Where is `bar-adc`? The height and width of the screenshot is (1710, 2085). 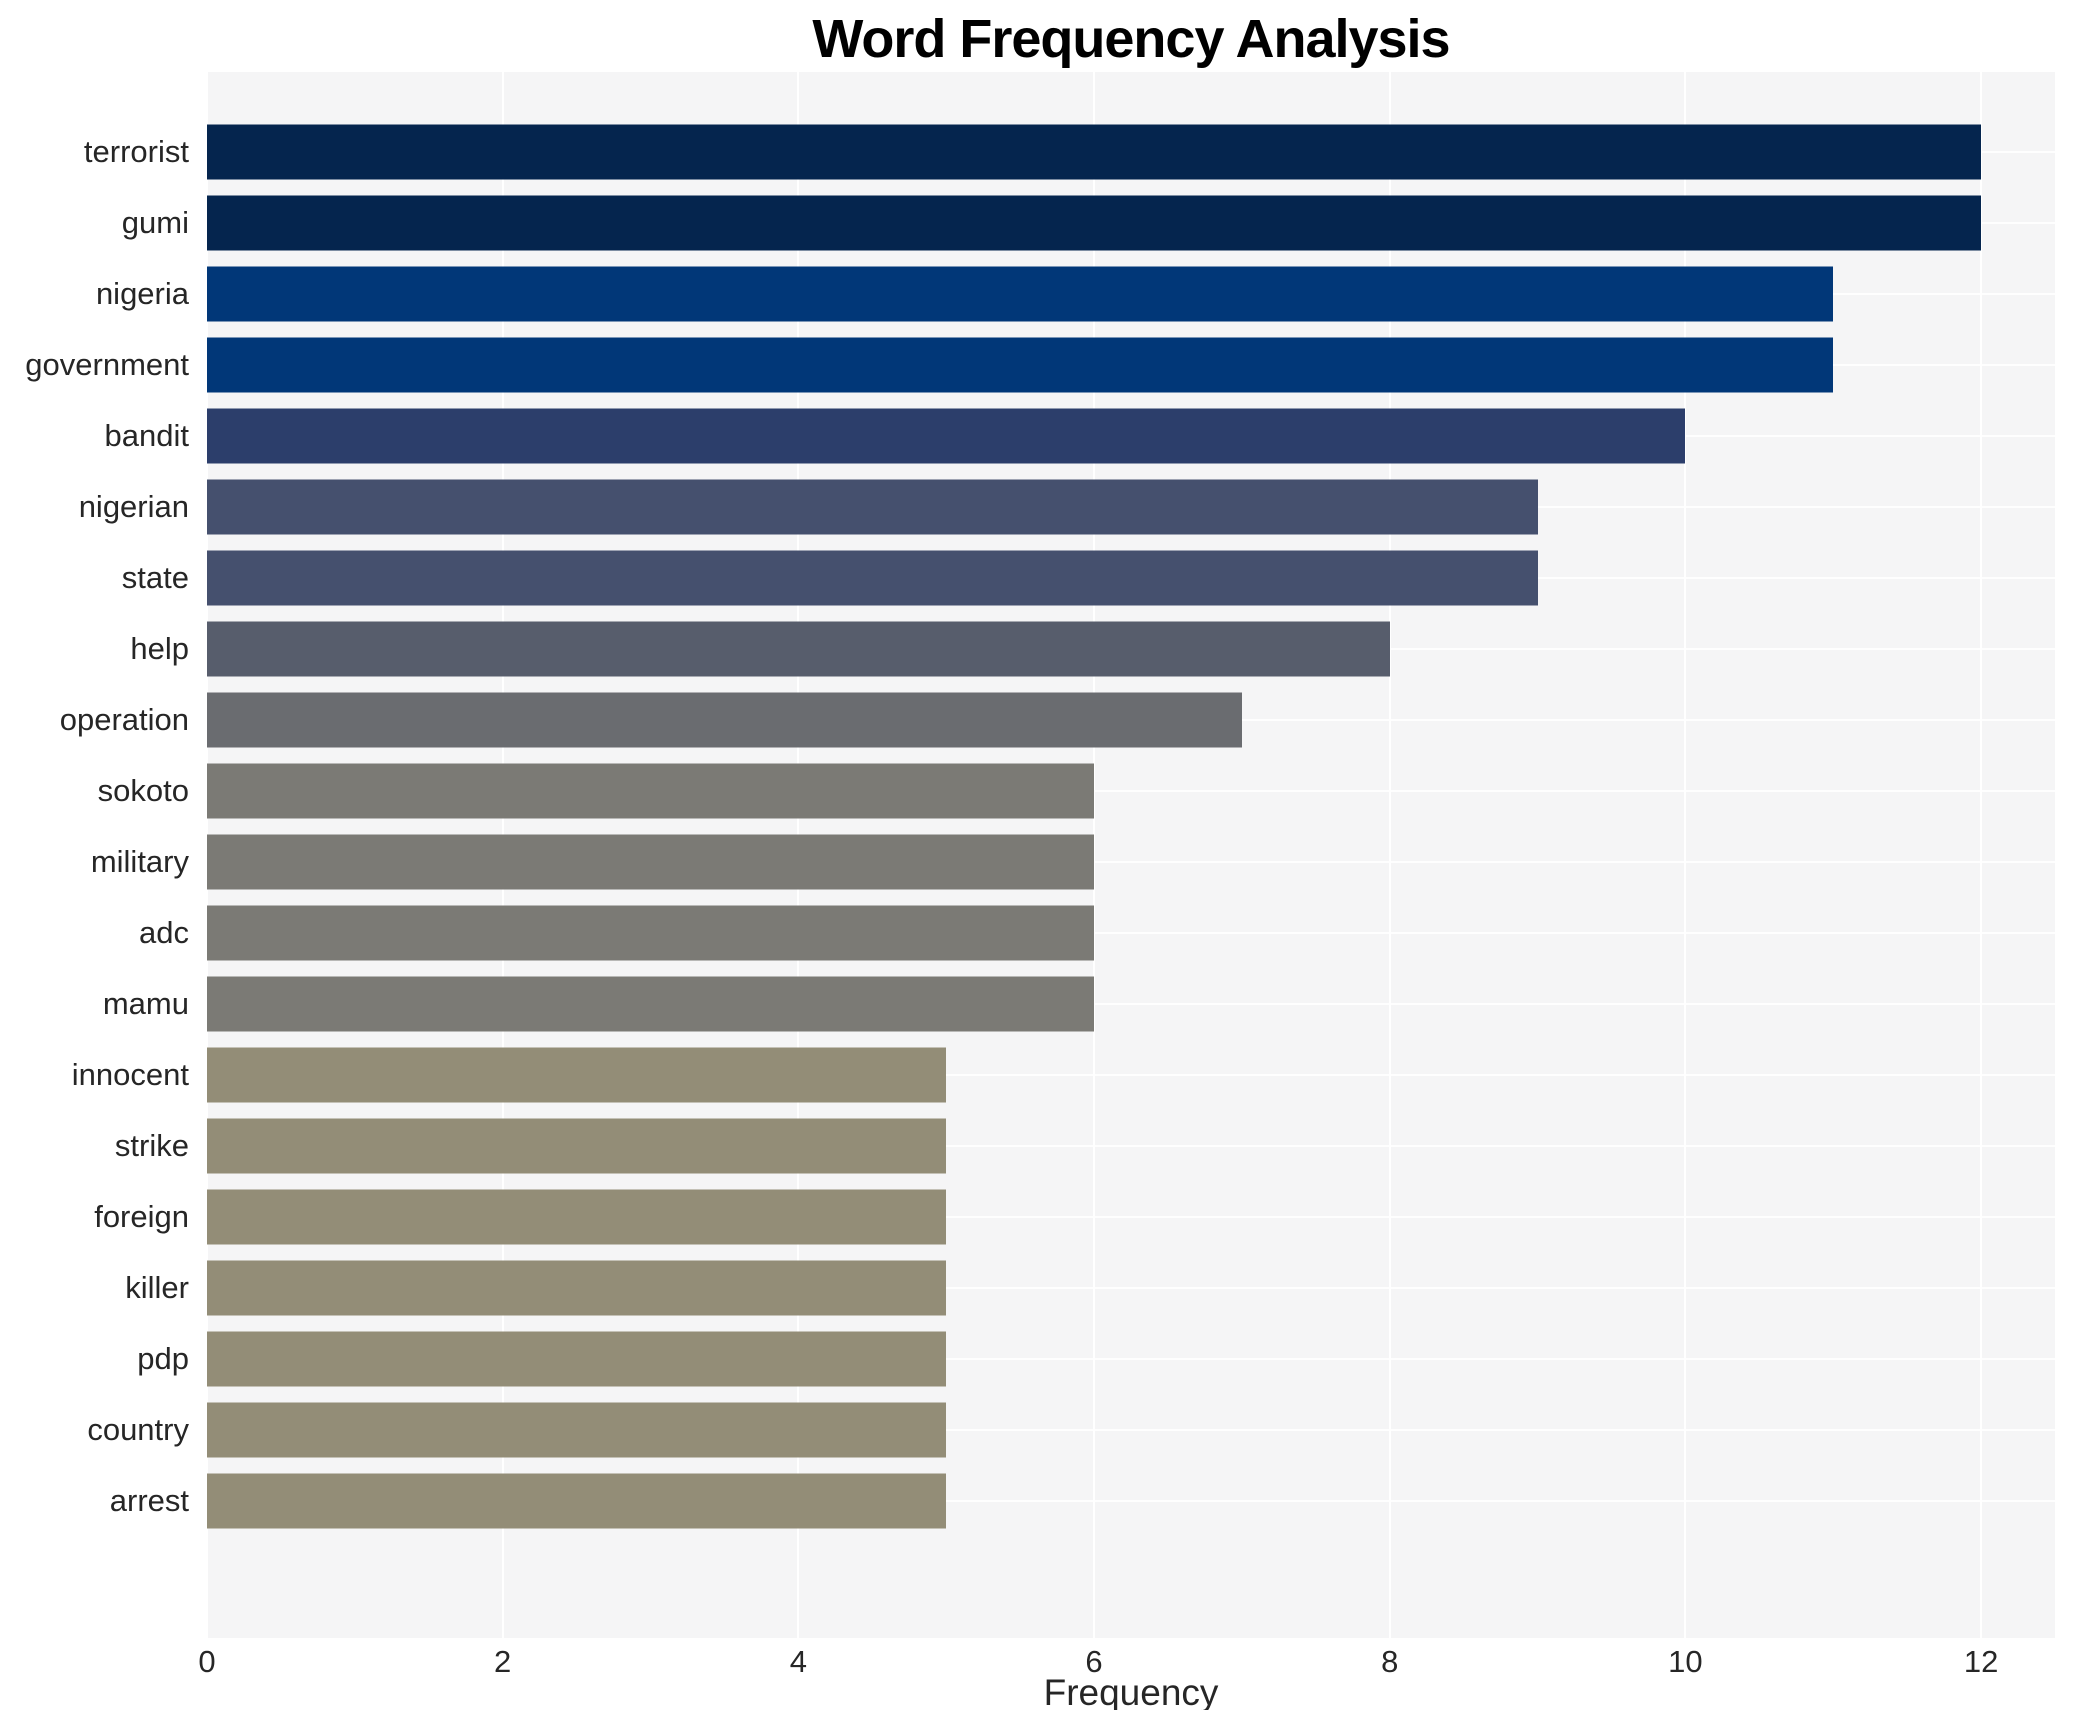 bar-adc is located at coordinates (651, 932).